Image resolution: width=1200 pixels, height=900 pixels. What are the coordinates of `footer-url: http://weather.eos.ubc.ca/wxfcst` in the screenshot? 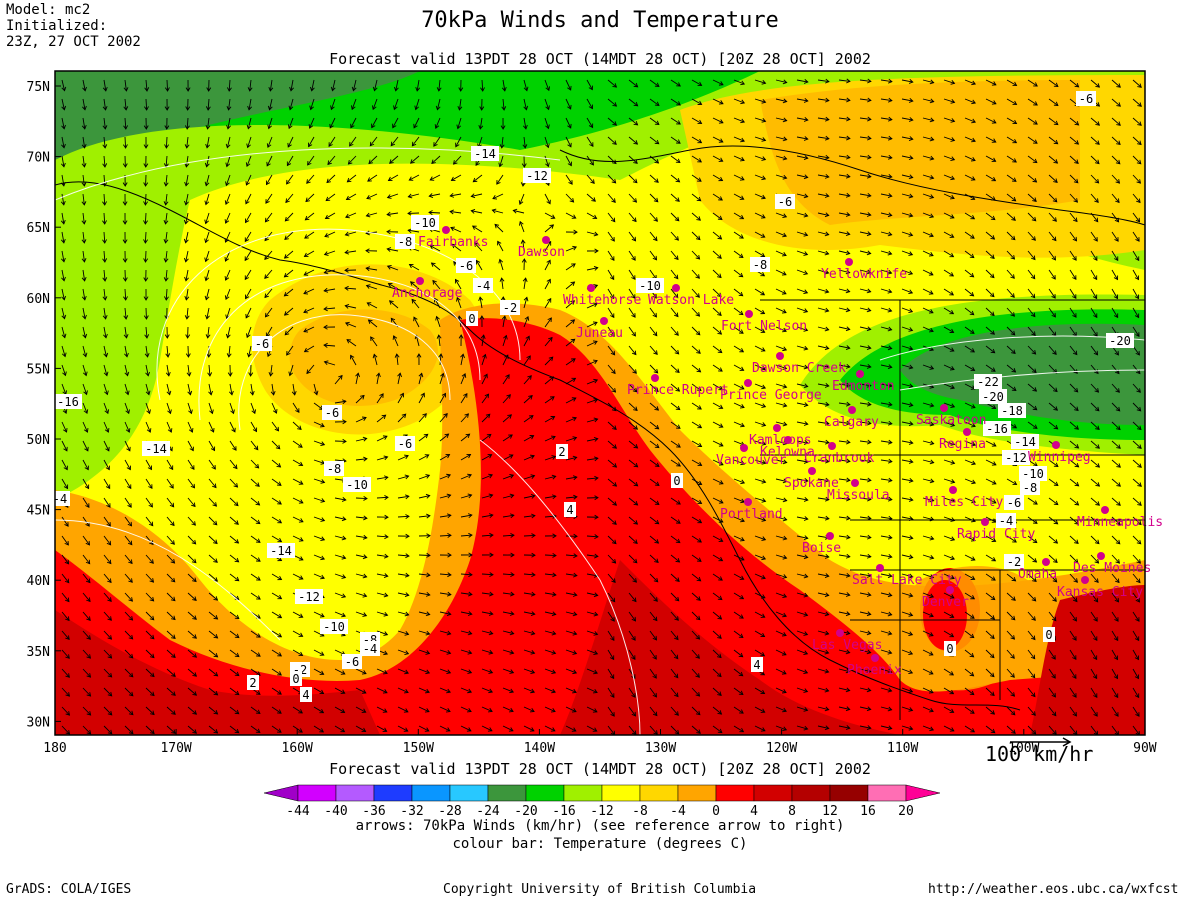 It's located at (1053, 889).